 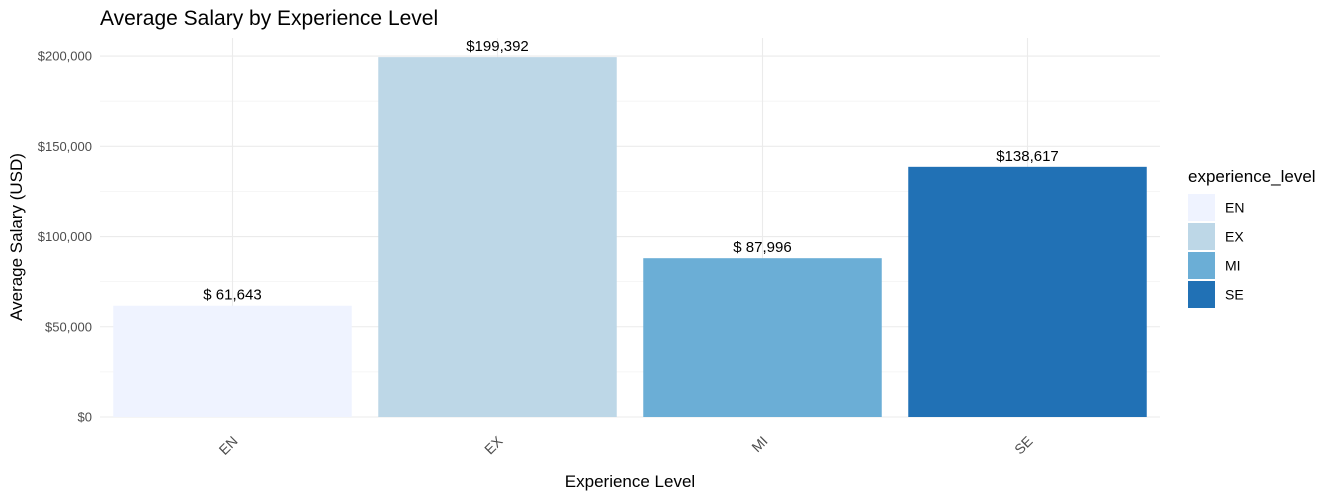 What do you see at coordinates (228, 445) in the screenshot?
I see `x-tick-label: EN` at bounding box center [228, 445].